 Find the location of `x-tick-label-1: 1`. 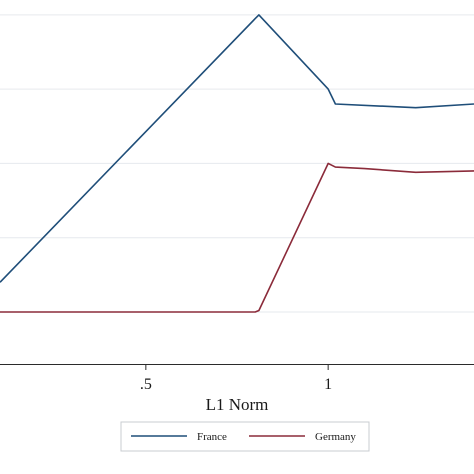

x-tick-label-1: 1 is located at coordinates (328, 384).